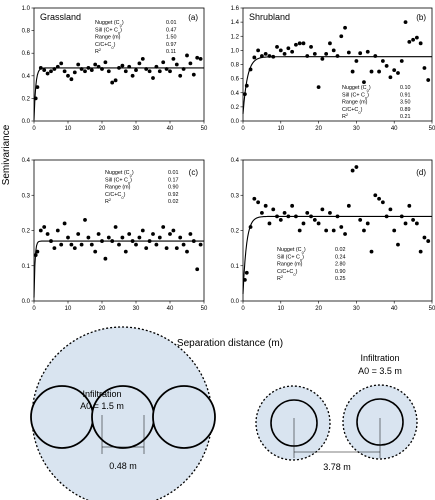  What do you see at coordinates (340, 250) in the screenshot?
I see `stat-value: 0.02` at bounding box center [340, 250].